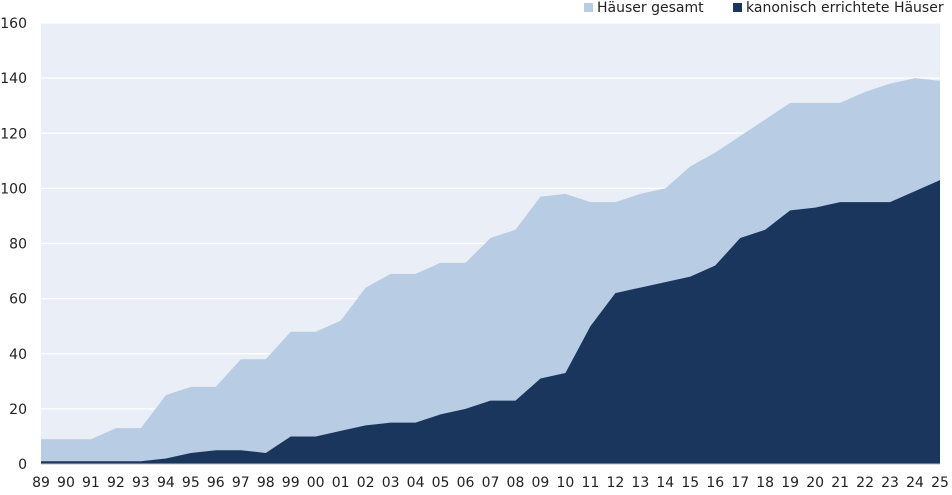 The width and height of the screenshot is (952, 495). I want to click on x-tick-label-98: 98, so click(266, 483).